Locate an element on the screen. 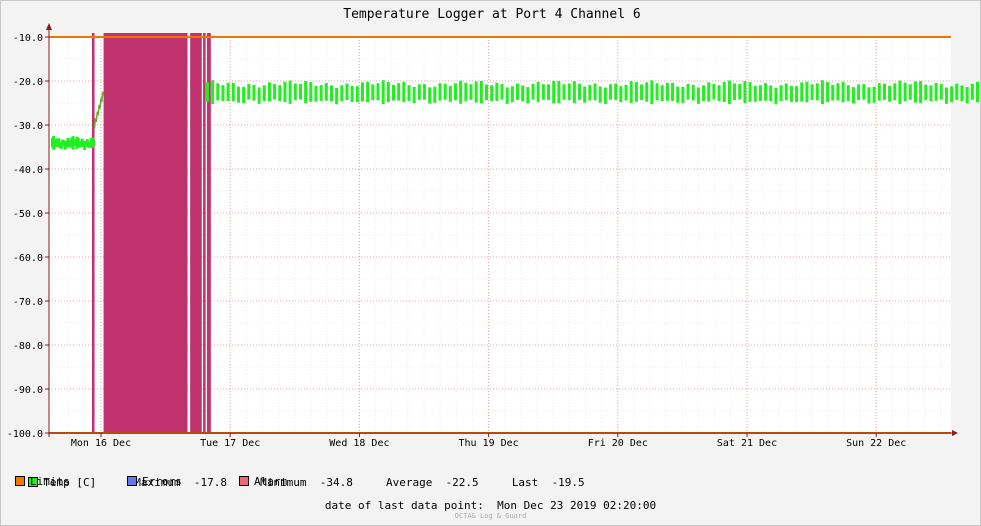 This screenshot has height=526, width=981. y-tick-label: -40.0 is located at coordinates (28, 170).